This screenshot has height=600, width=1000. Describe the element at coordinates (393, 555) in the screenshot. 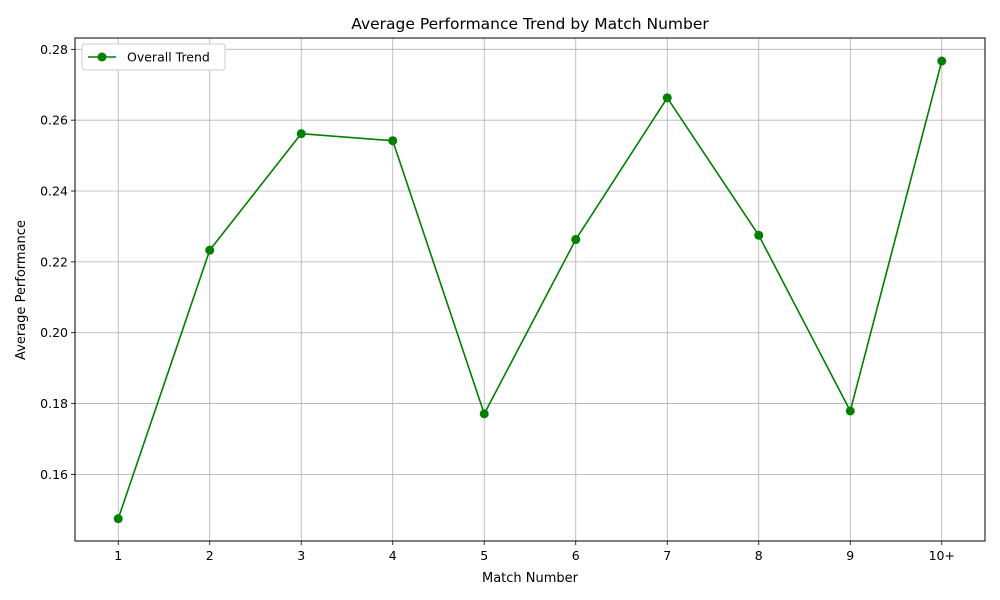

I see `x-tick-label: 4` at that location.